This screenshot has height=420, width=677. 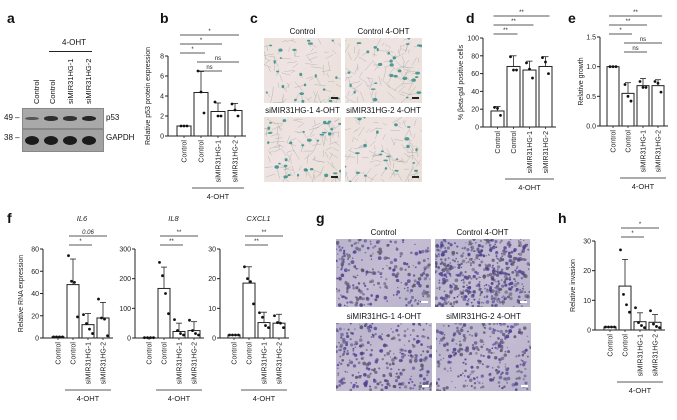 I want to click on band-name: GAPDH, so click(x=120, y=137).